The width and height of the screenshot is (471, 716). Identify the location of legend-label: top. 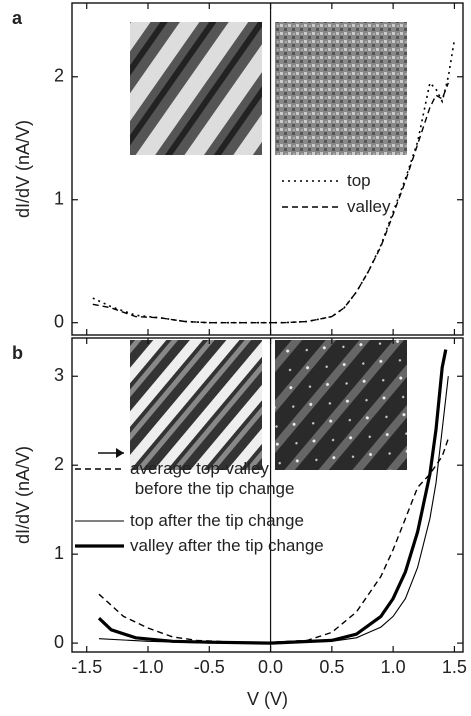
(359, 180).